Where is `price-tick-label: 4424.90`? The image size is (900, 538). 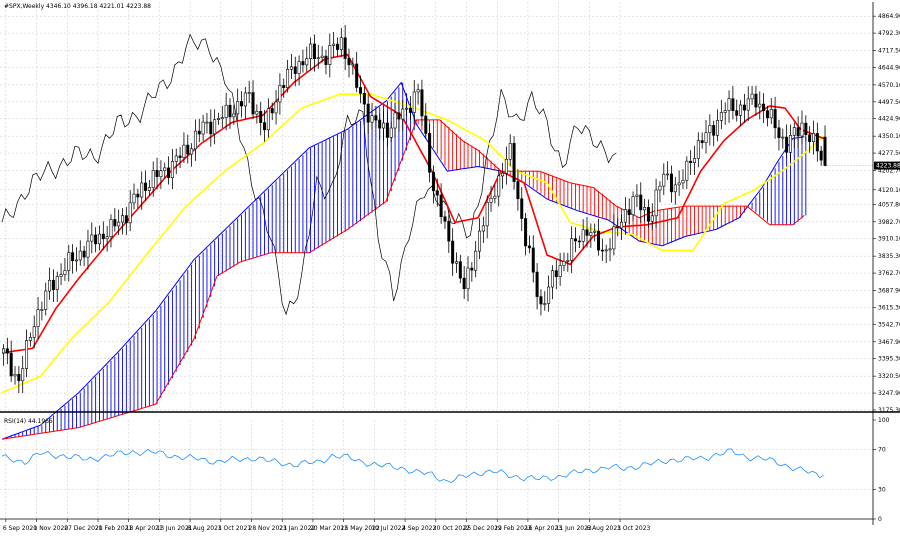 price-tick-label: 4424.90 is located at coordinates (889, 119).